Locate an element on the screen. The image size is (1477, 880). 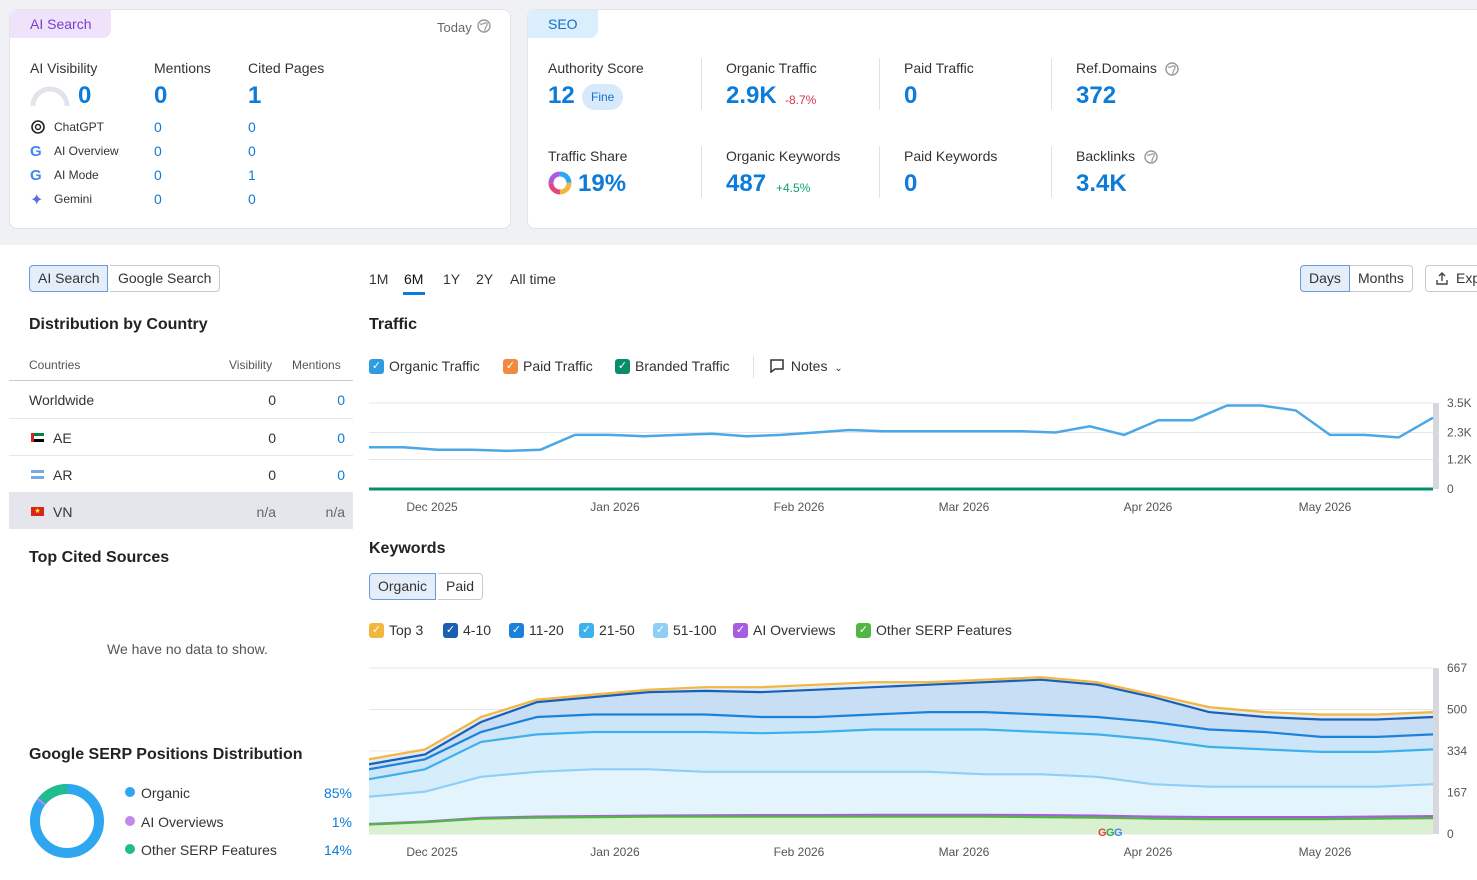
ai-row-label: ChatGPT is located at coordinates (79, 127).